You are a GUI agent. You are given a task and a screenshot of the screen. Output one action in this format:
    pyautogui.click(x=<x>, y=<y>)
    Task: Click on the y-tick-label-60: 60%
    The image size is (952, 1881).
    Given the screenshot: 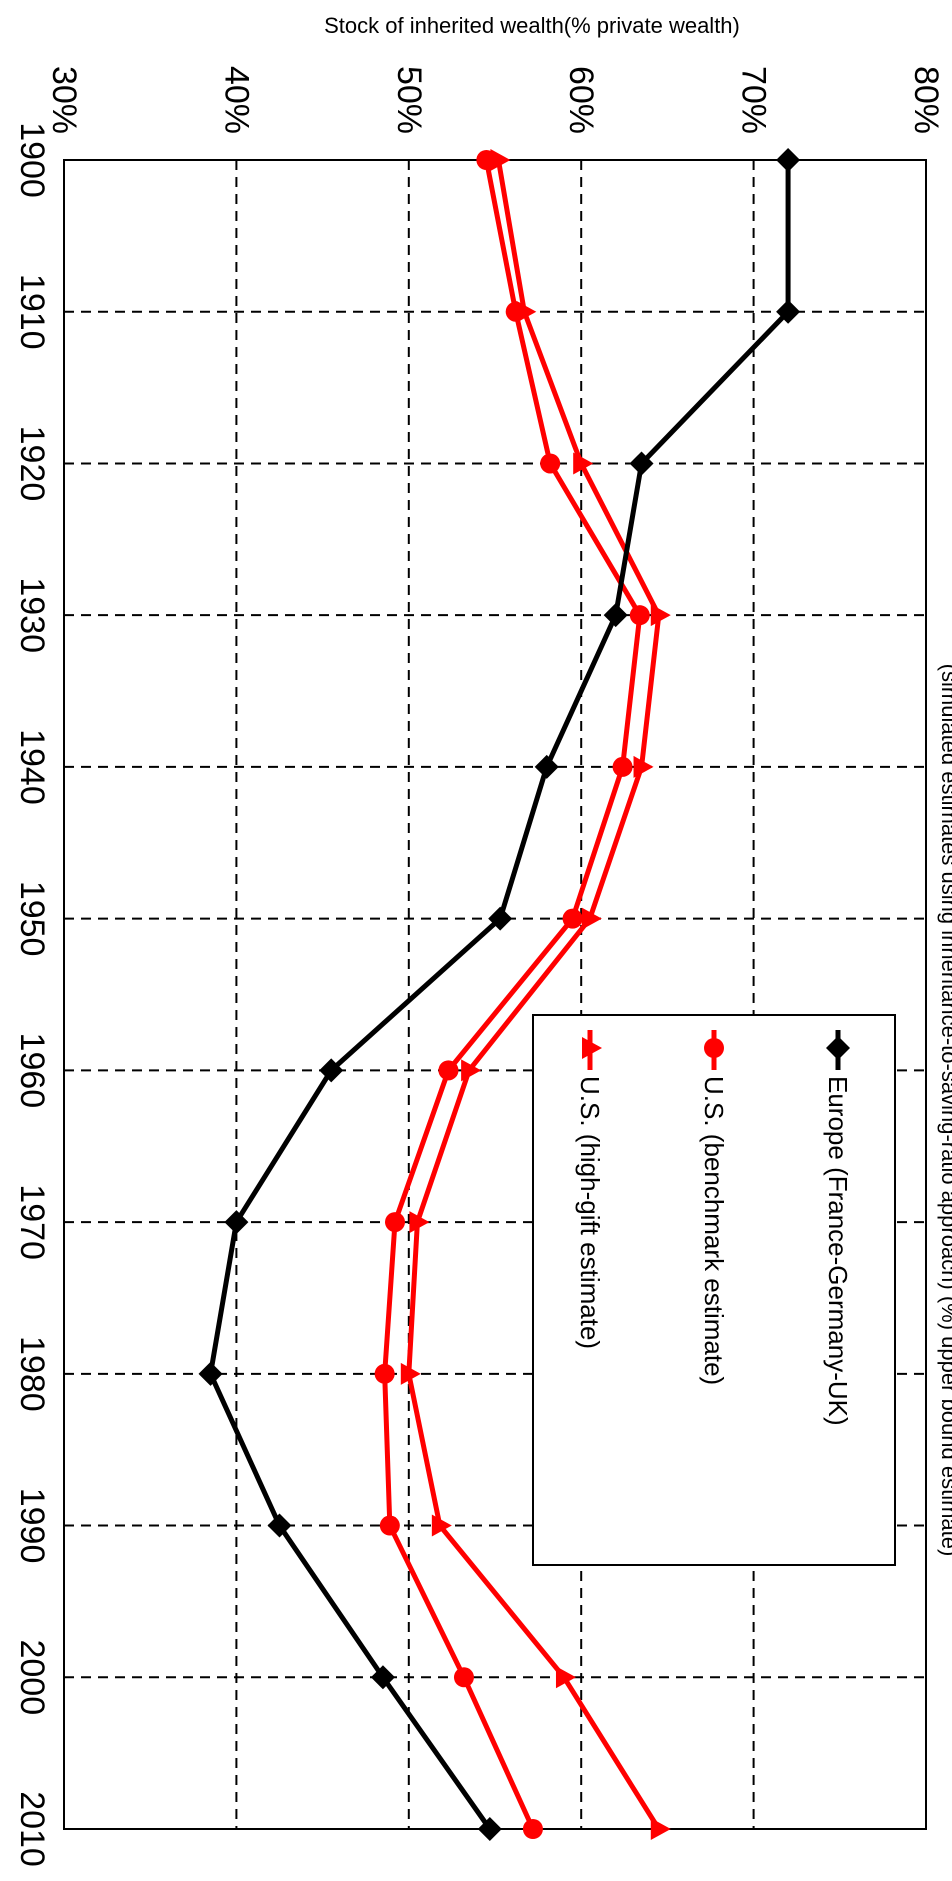 What is the action you would take?
    pyautogui.click(x=581, y=100)
    